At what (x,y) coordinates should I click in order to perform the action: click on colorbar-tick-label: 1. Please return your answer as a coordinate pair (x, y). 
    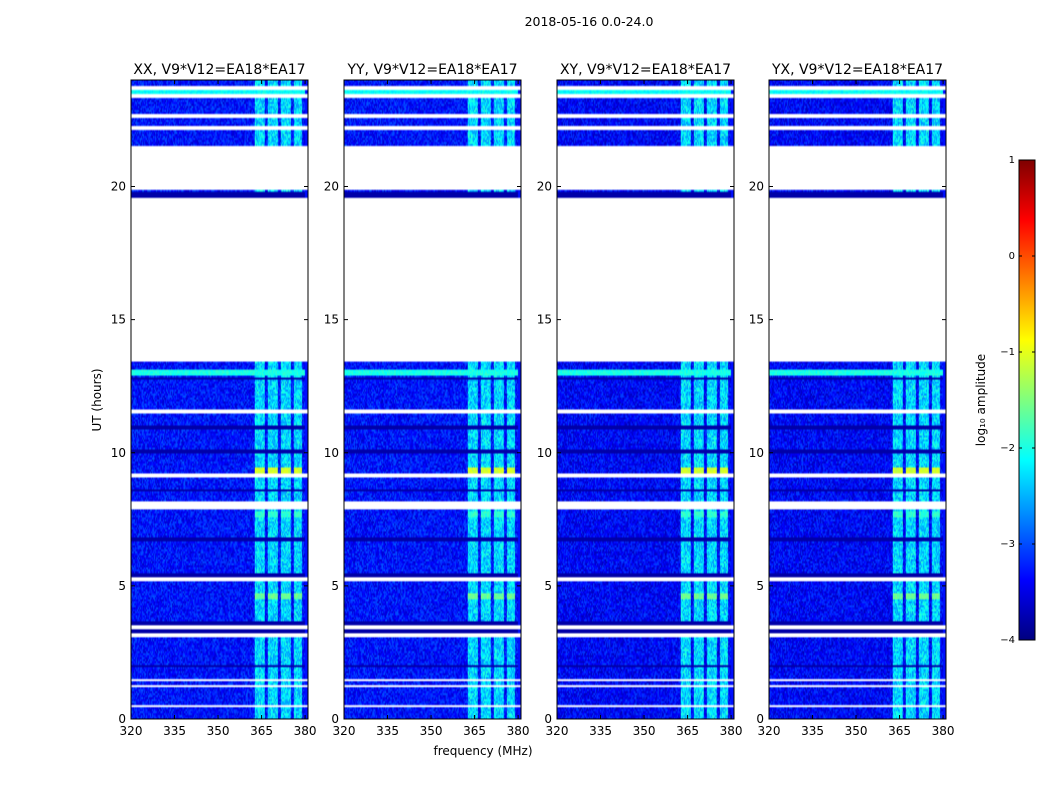
    Looking at the image, I should click on (1012, 160).